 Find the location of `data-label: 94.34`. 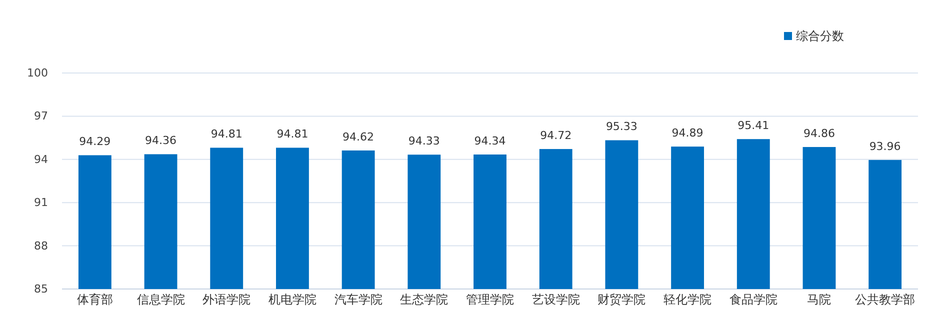

data-label: 94.34 is located at coordinates (490, 141).